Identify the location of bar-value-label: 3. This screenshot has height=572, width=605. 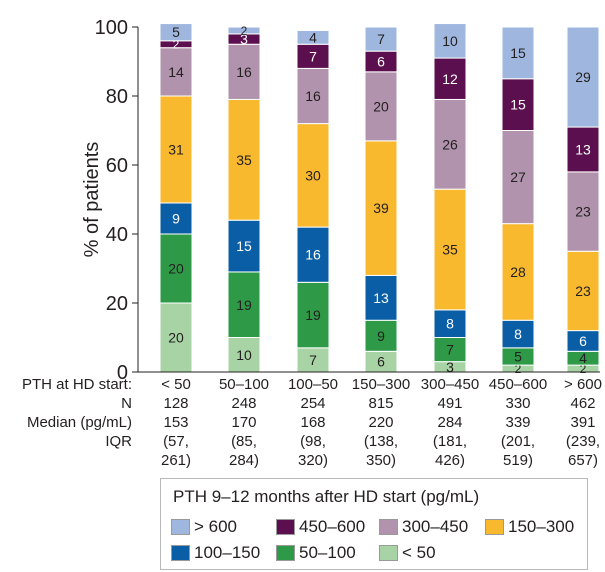
(244, 39).